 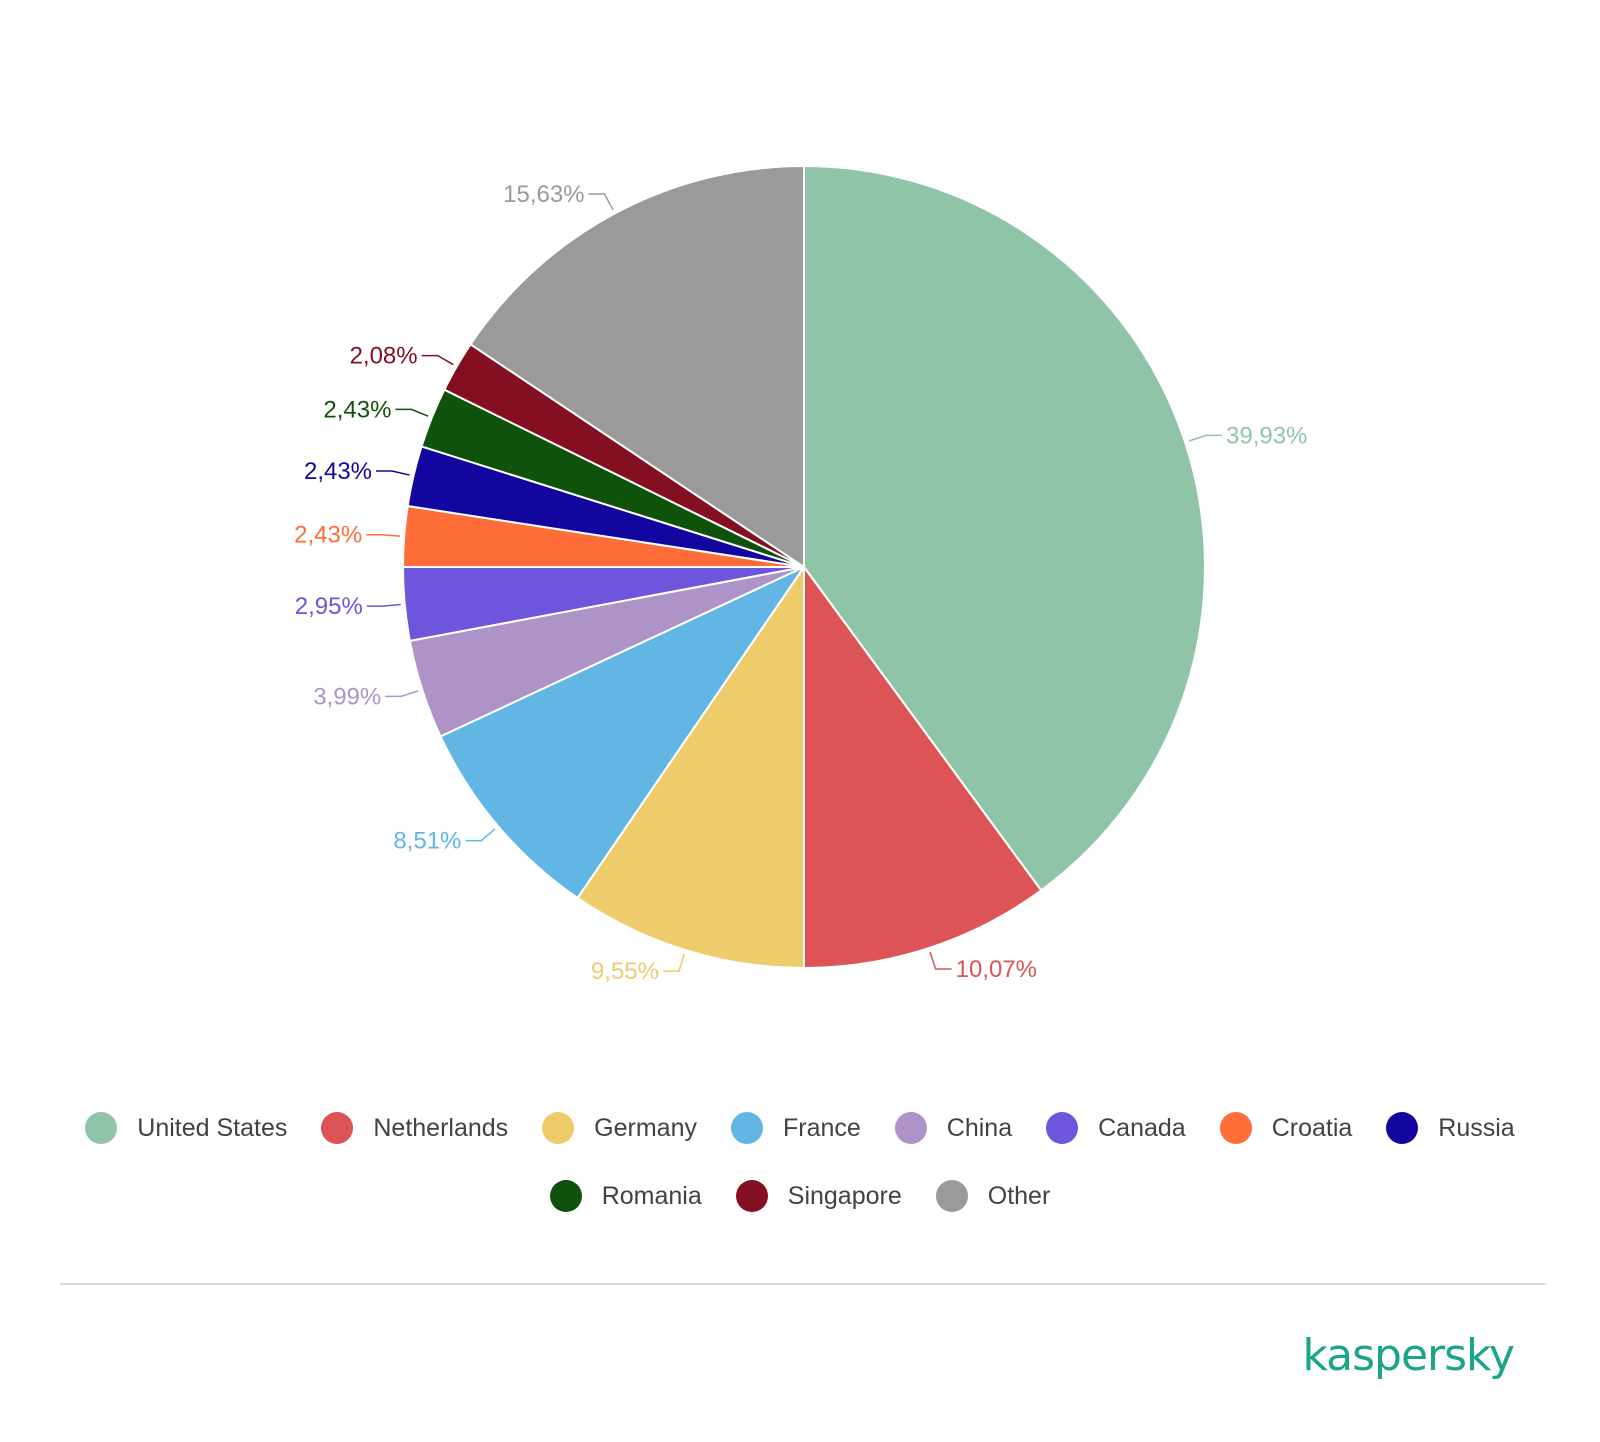 I want to click on legend-label-romania: Romania, so click(x=651, y=1195).